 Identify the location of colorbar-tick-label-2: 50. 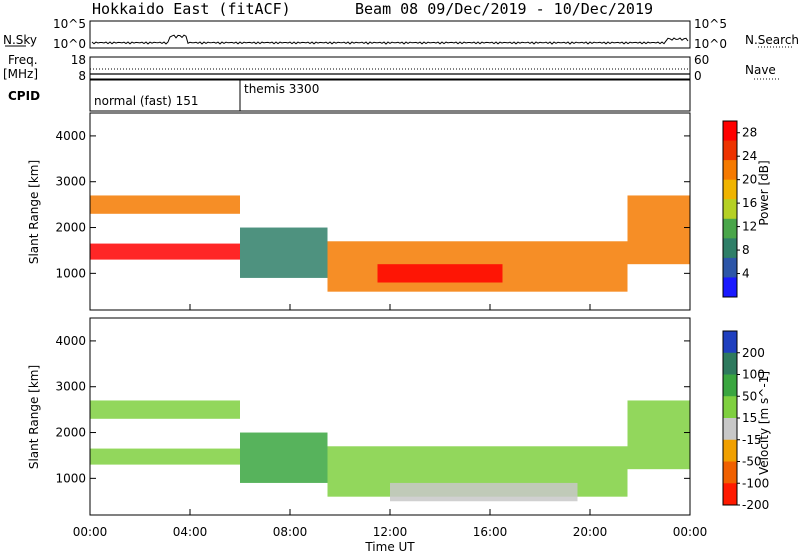
(749, 396).